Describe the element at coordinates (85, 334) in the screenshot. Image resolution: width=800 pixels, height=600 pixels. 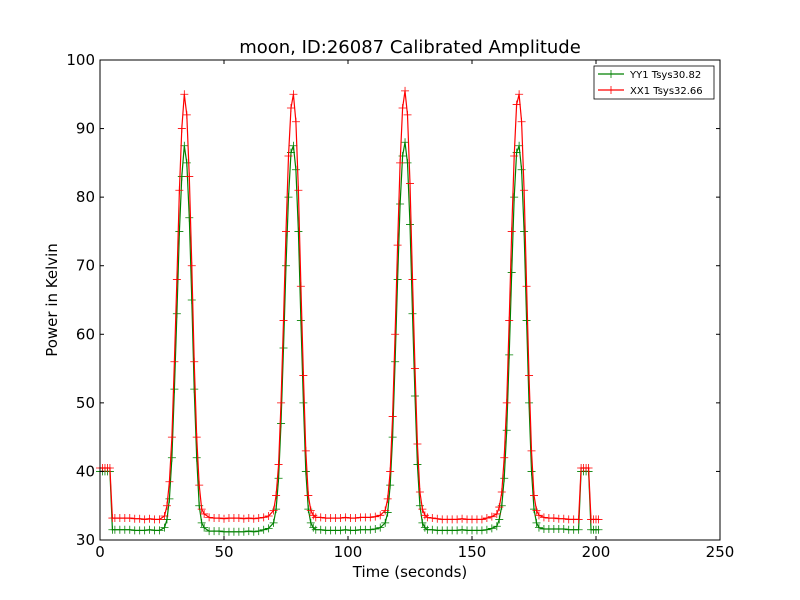
I see `y-tick-label: 60` at that location.